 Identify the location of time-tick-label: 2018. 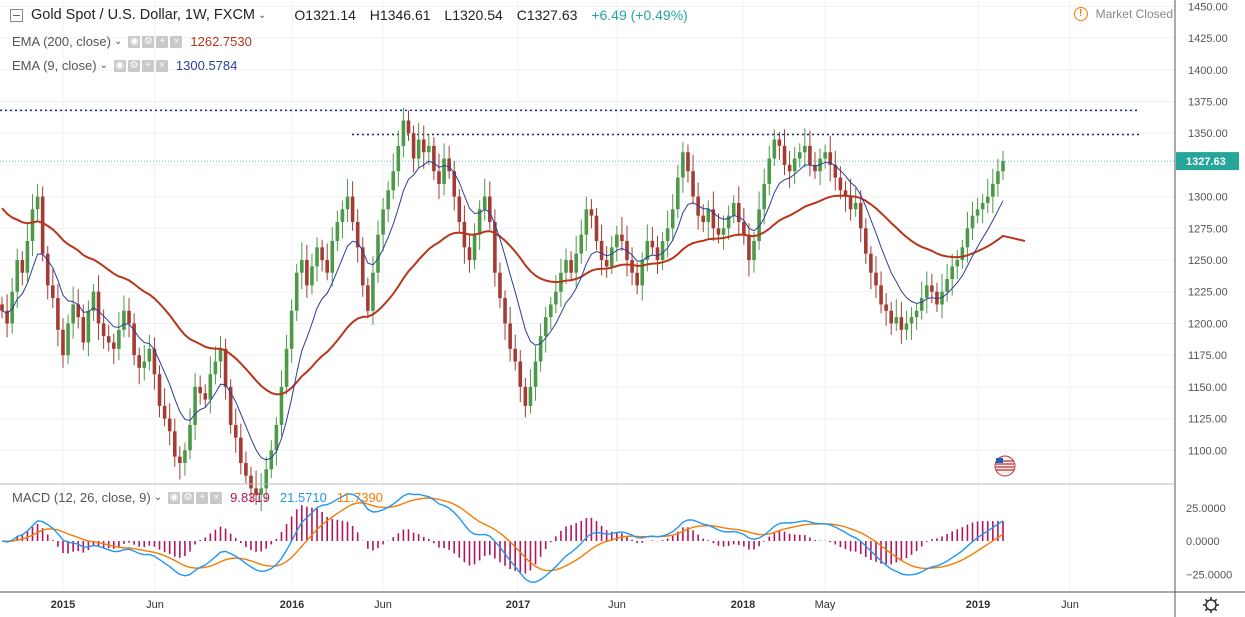
(743, 605).